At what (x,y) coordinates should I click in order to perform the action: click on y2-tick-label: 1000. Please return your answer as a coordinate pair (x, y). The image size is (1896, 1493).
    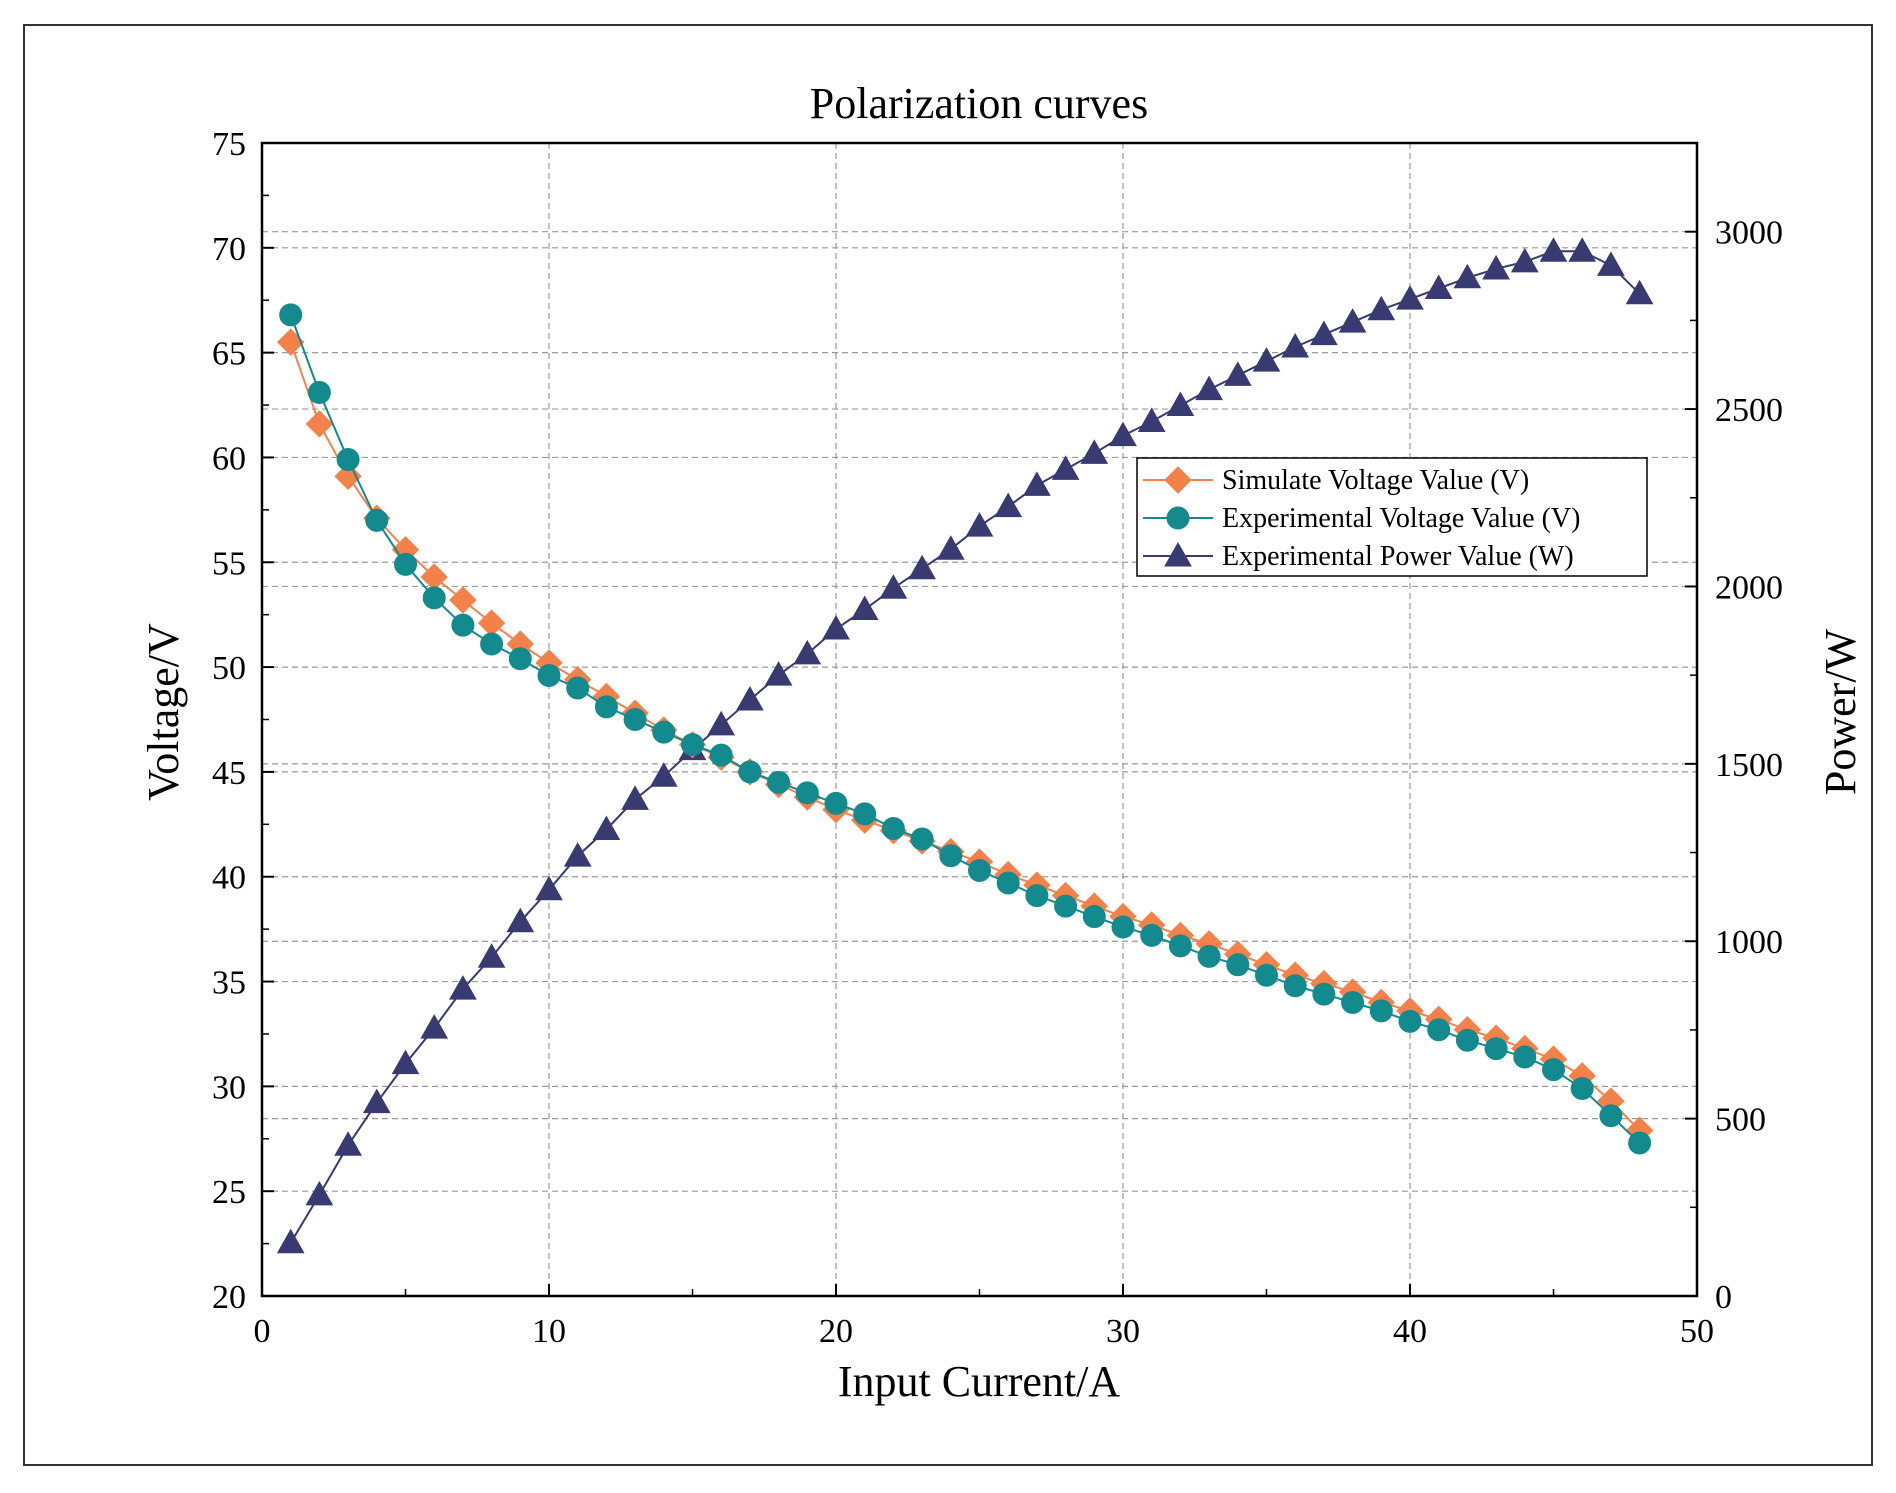
    Looking at the image, I should click on (1749, 942).